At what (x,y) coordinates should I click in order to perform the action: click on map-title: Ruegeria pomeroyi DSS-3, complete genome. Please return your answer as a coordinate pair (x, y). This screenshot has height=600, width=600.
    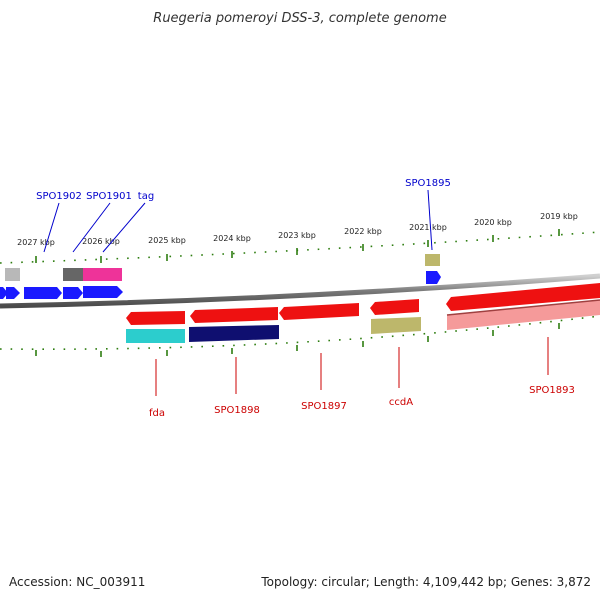
    Looking at the image, I should click on (299, 18).